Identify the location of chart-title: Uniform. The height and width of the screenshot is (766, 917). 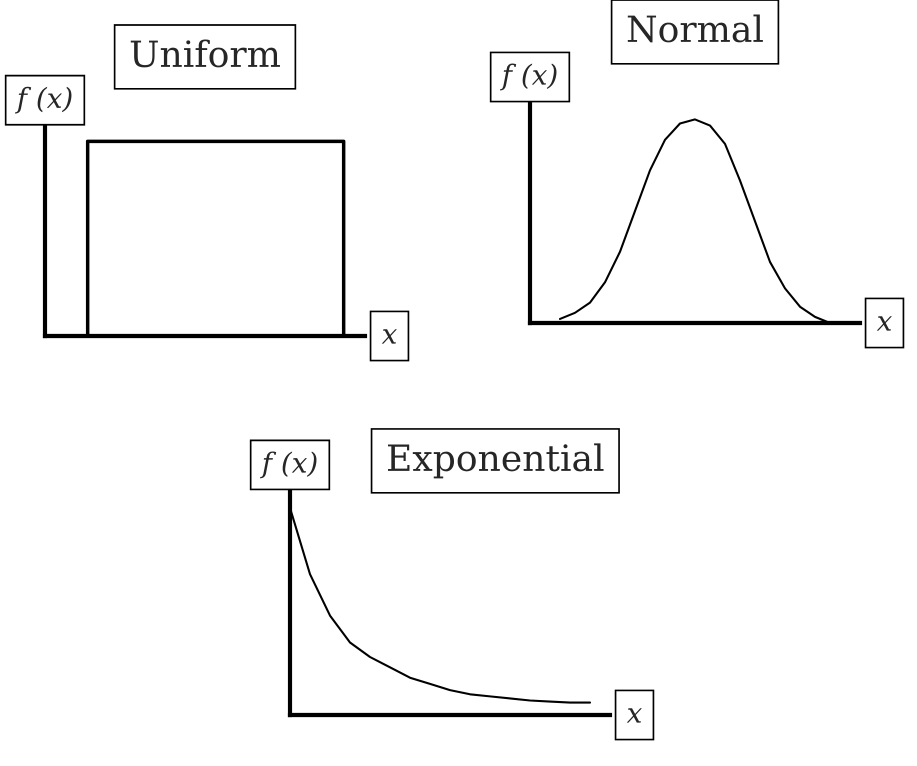
(205, 53).